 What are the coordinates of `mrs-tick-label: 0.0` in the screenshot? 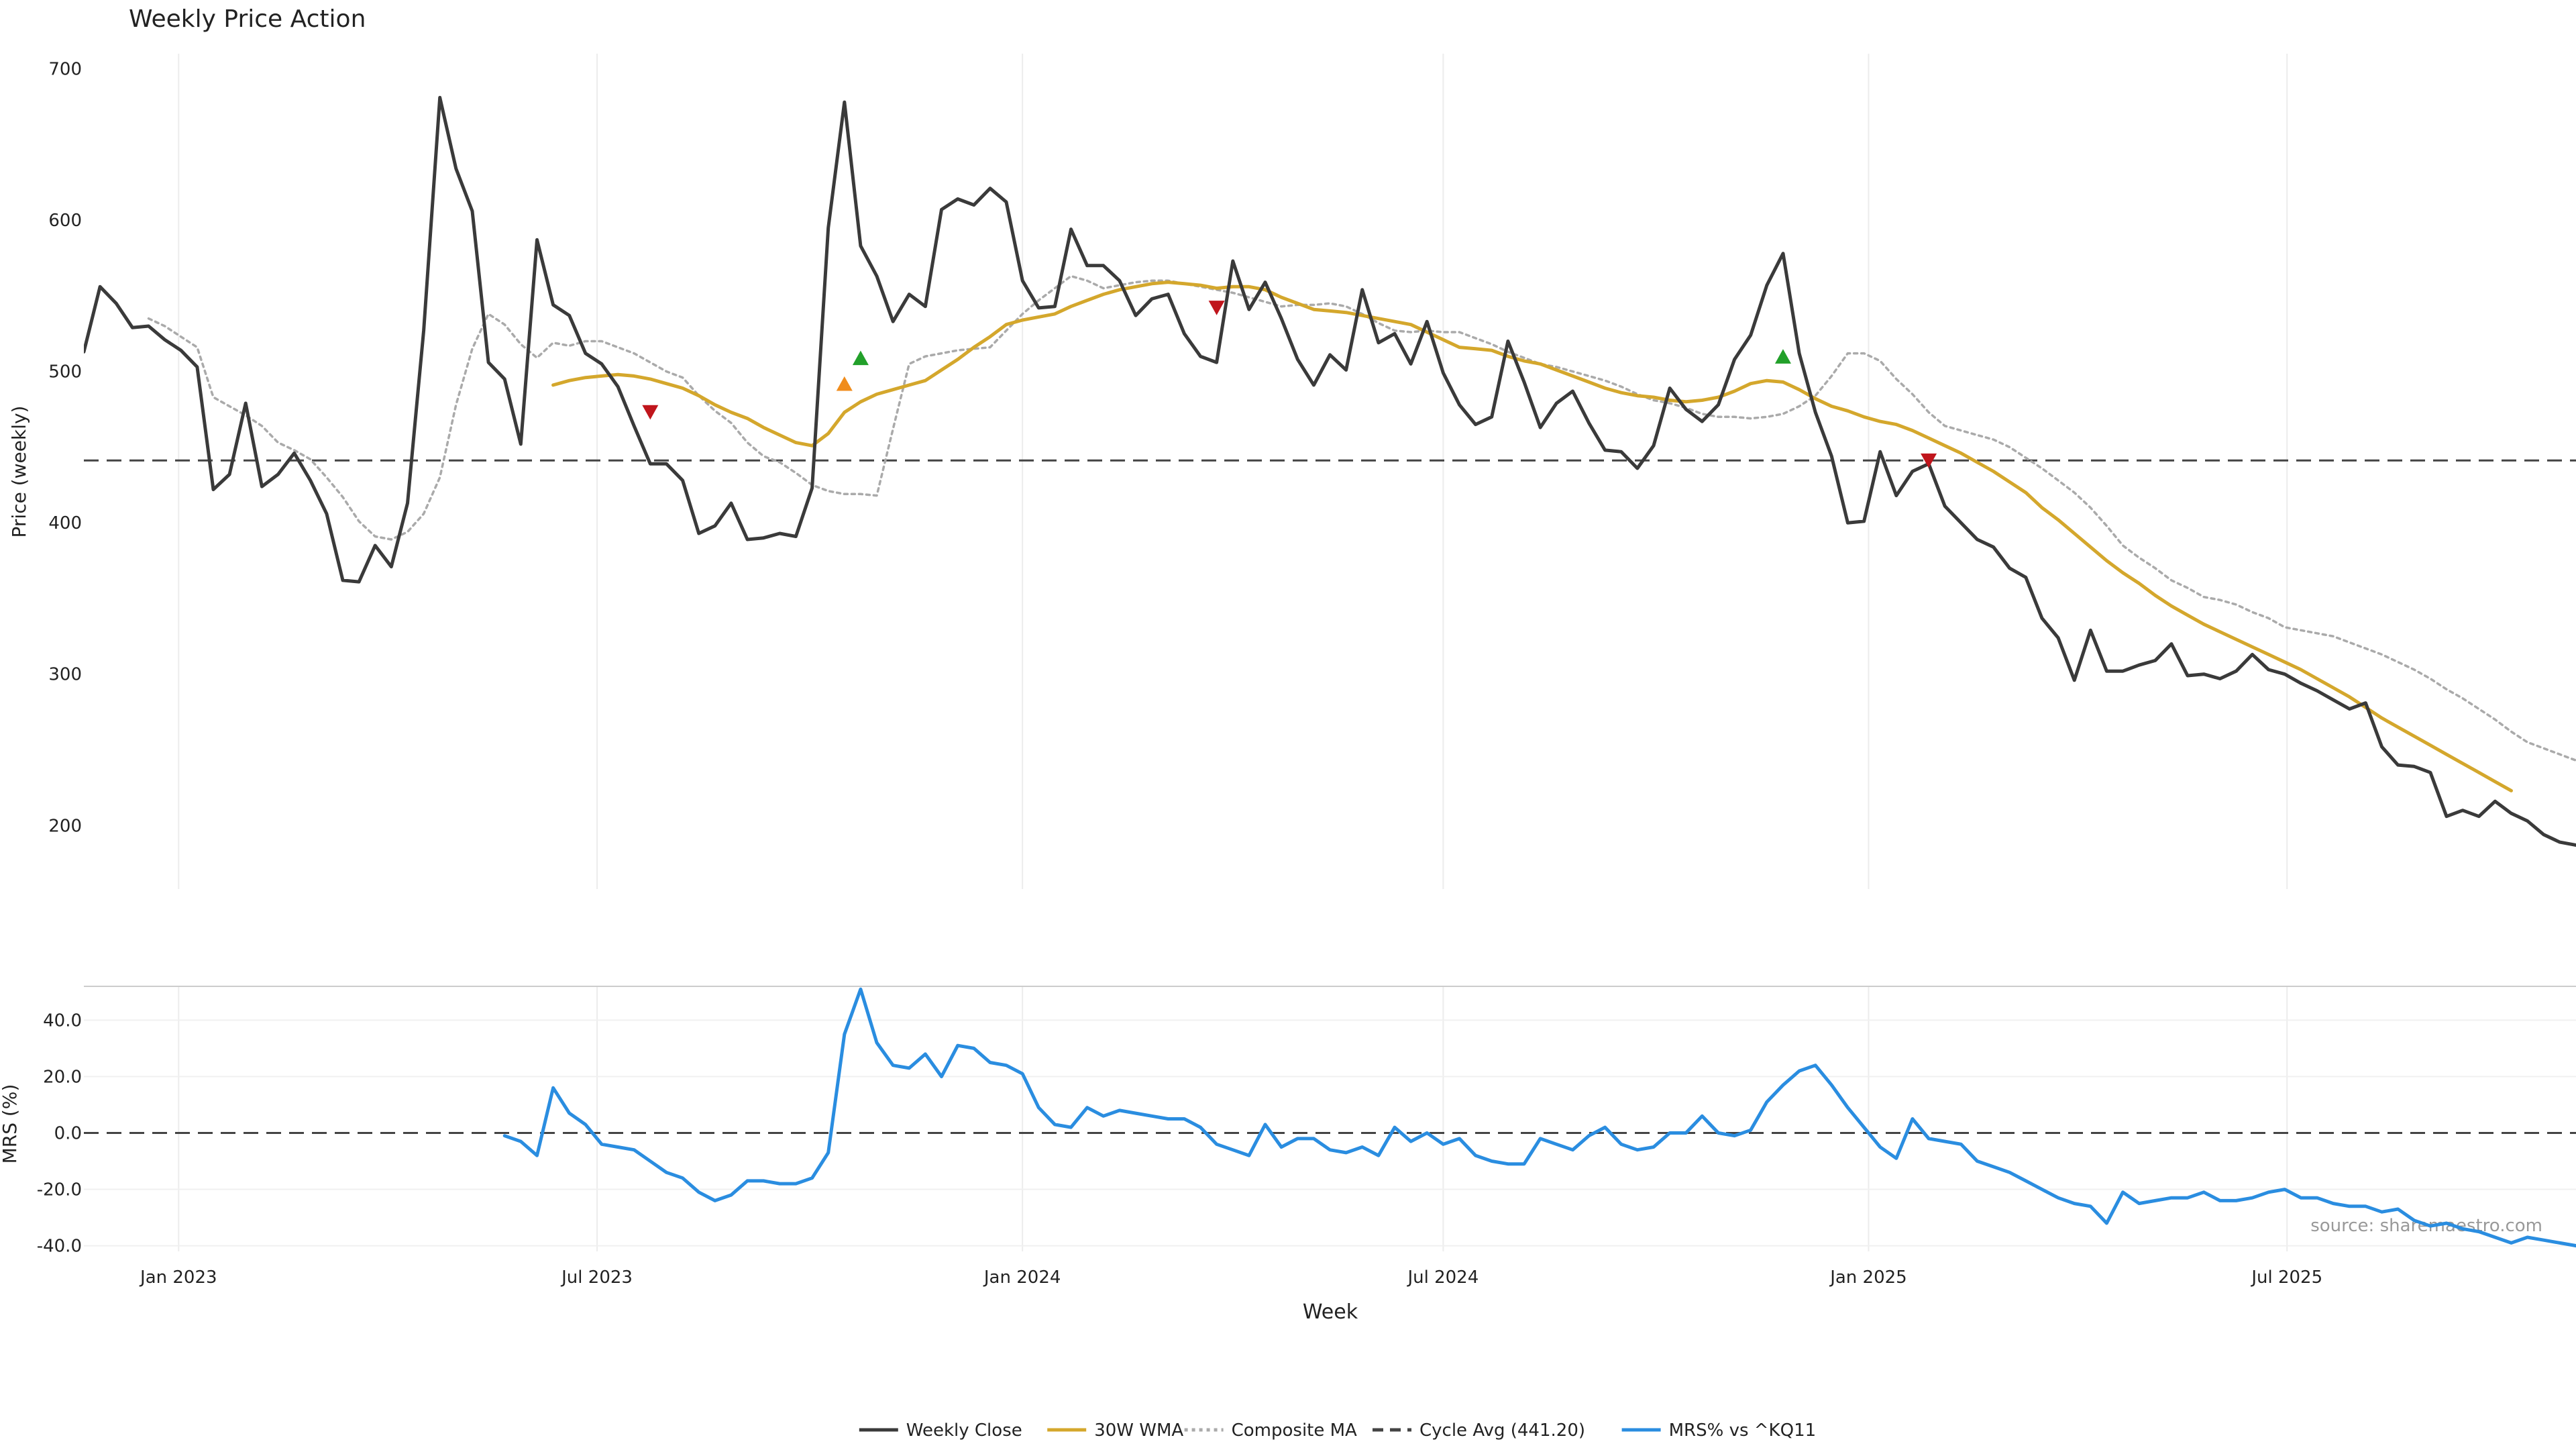 It's located at (68, 1134).